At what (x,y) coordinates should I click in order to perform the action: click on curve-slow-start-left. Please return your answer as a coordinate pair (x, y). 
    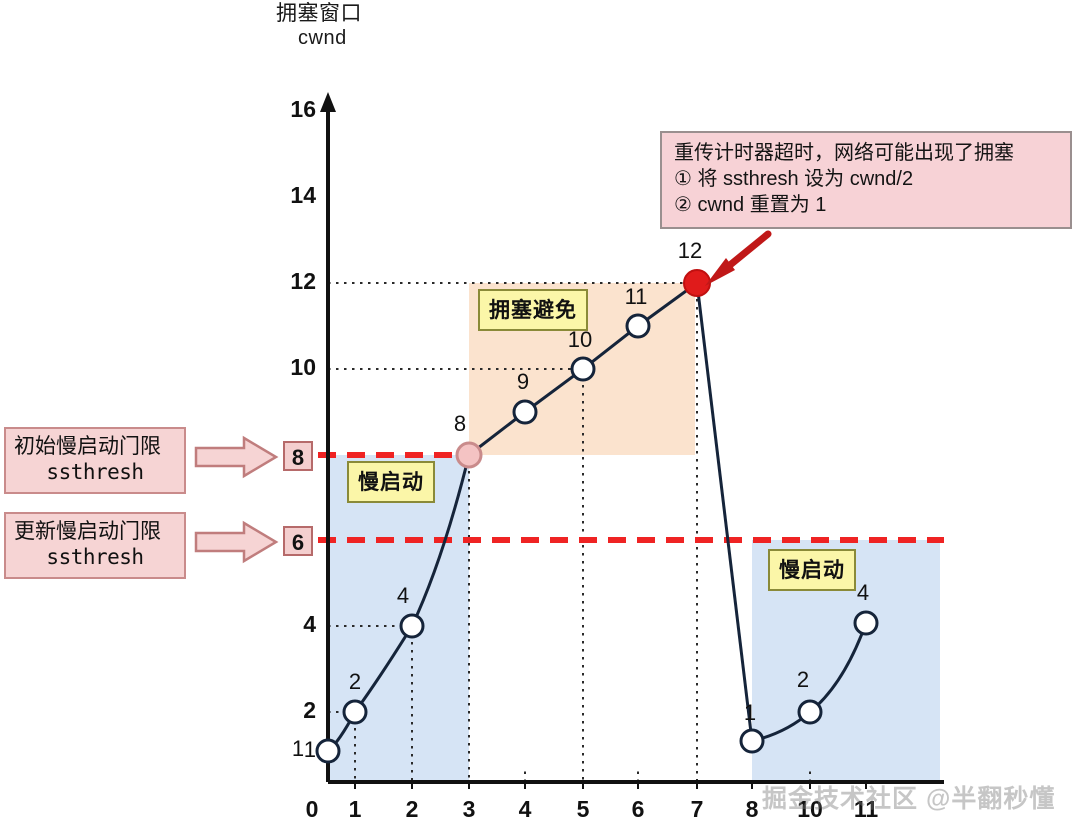
    Looking at the image, I should click on (399, 603).